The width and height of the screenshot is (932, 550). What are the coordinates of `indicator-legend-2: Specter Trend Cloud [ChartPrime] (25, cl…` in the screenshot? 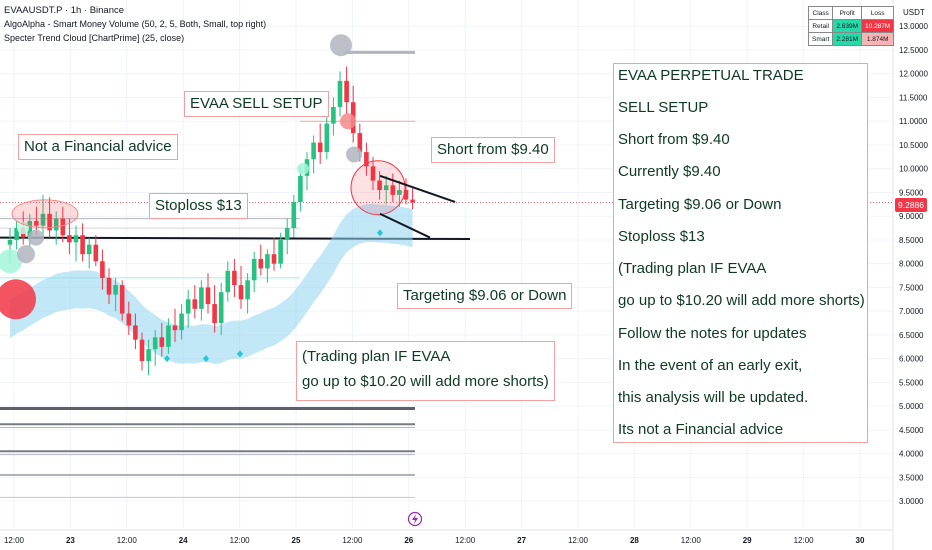 It's located at (94, 38).